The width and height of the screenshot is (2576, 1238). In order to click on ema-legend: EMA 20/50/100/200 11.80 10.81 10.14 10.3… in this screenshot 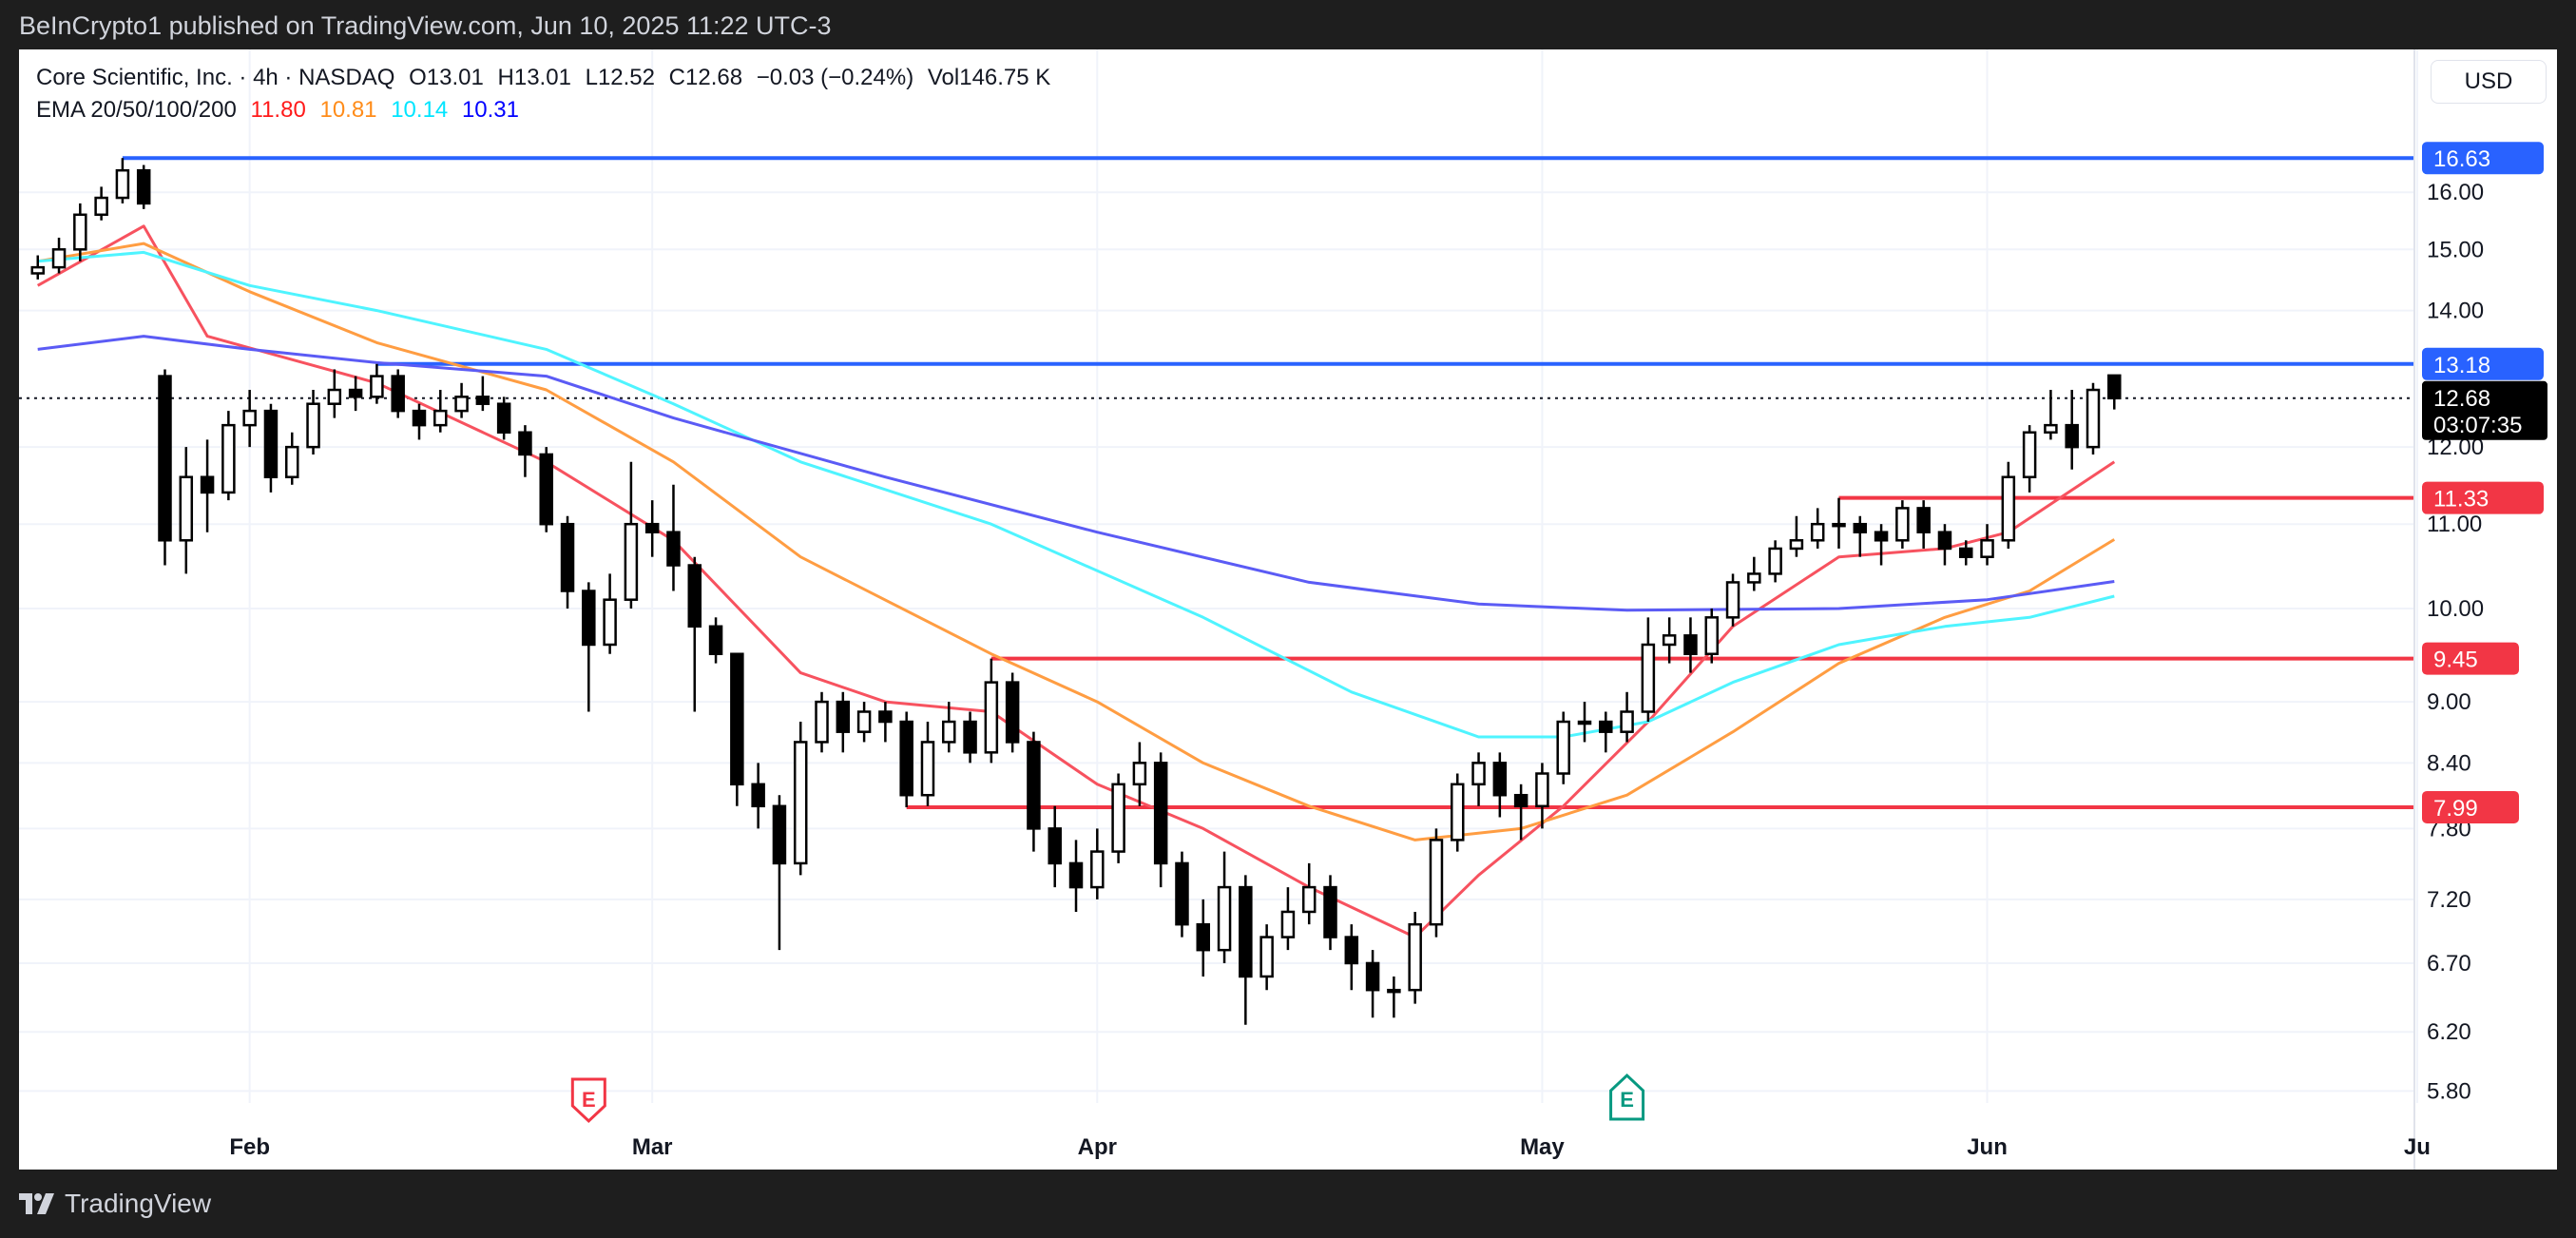, I will do `click(282, 111)`.